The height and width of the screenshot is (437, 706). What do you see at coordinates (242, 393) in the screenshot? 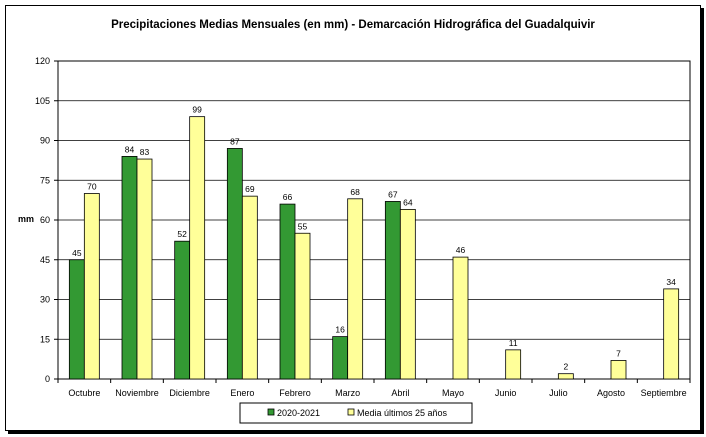
I see `x-tick-label: Enero` at bounding box center [242, 393].